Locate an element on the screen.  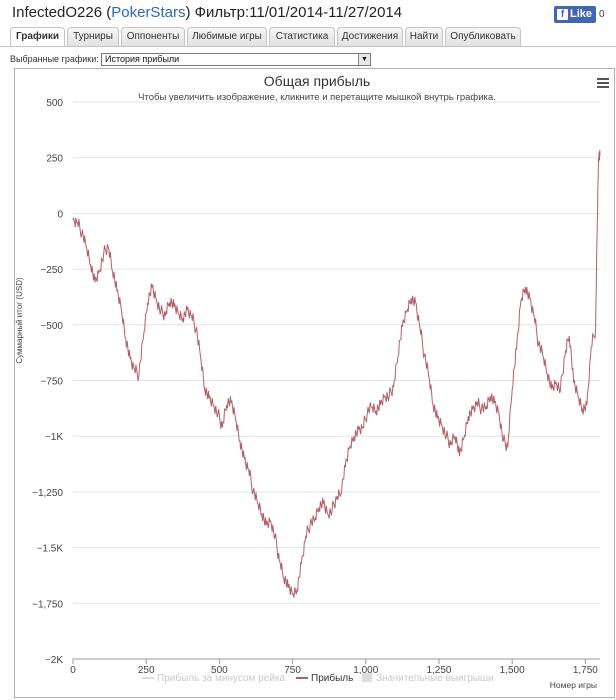
y-tick-label: −500 is located at coordinates (51, 326).